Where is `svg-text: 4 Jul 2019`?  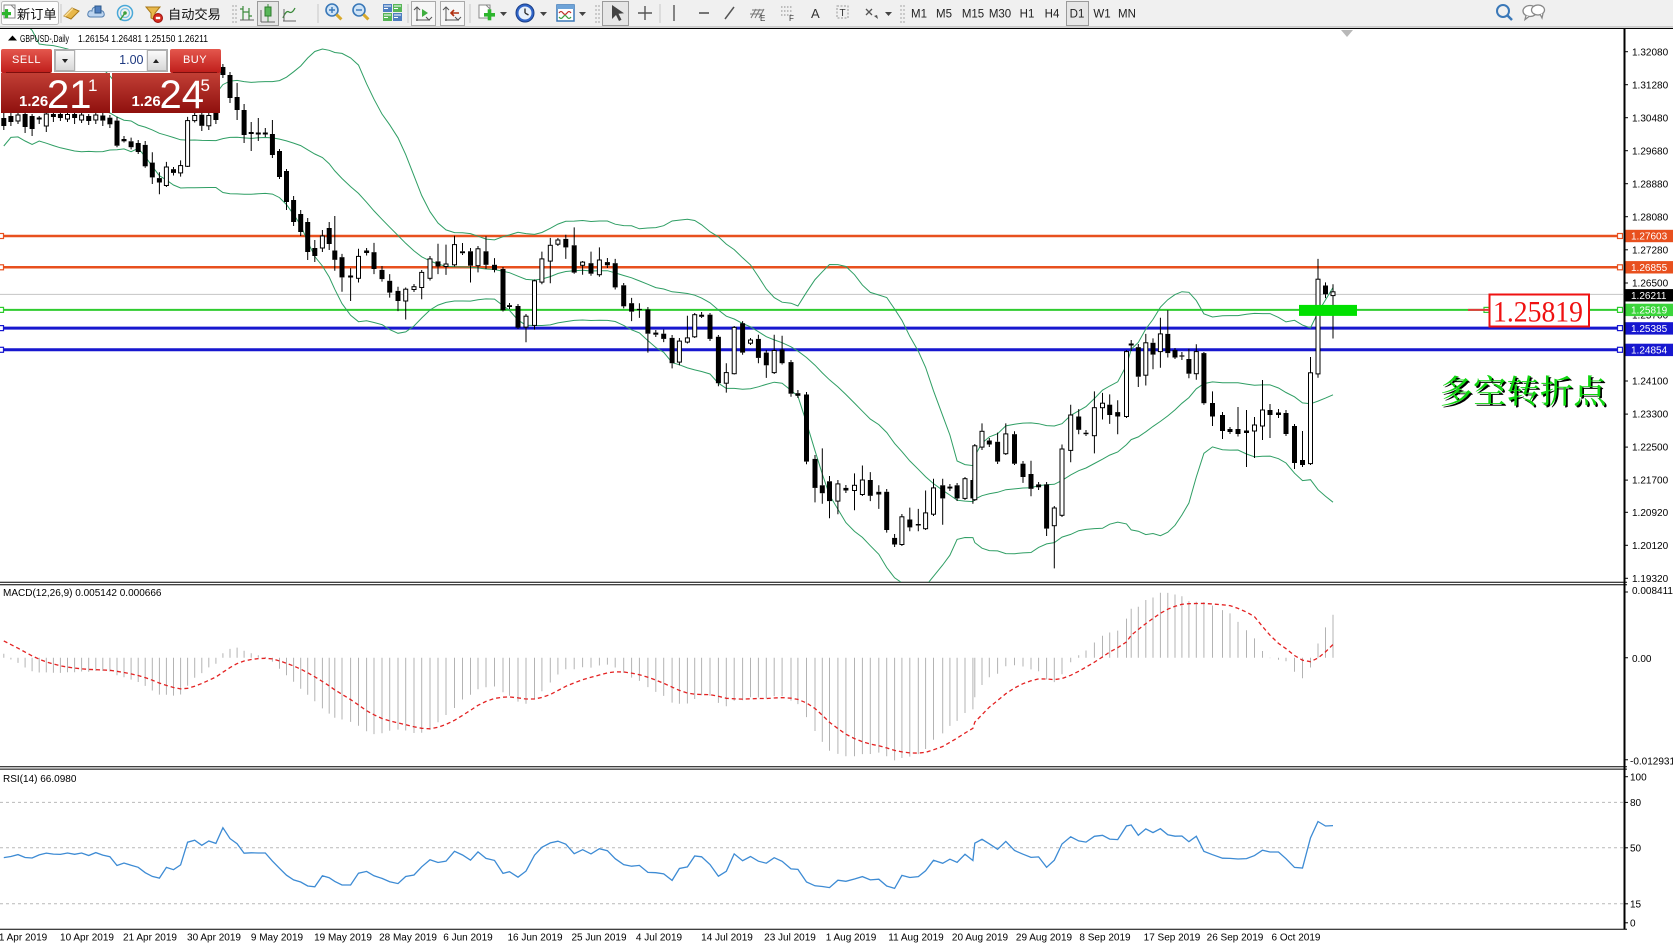
svg-text: 4 Jul 2019 is located at coordinates (659, 938).